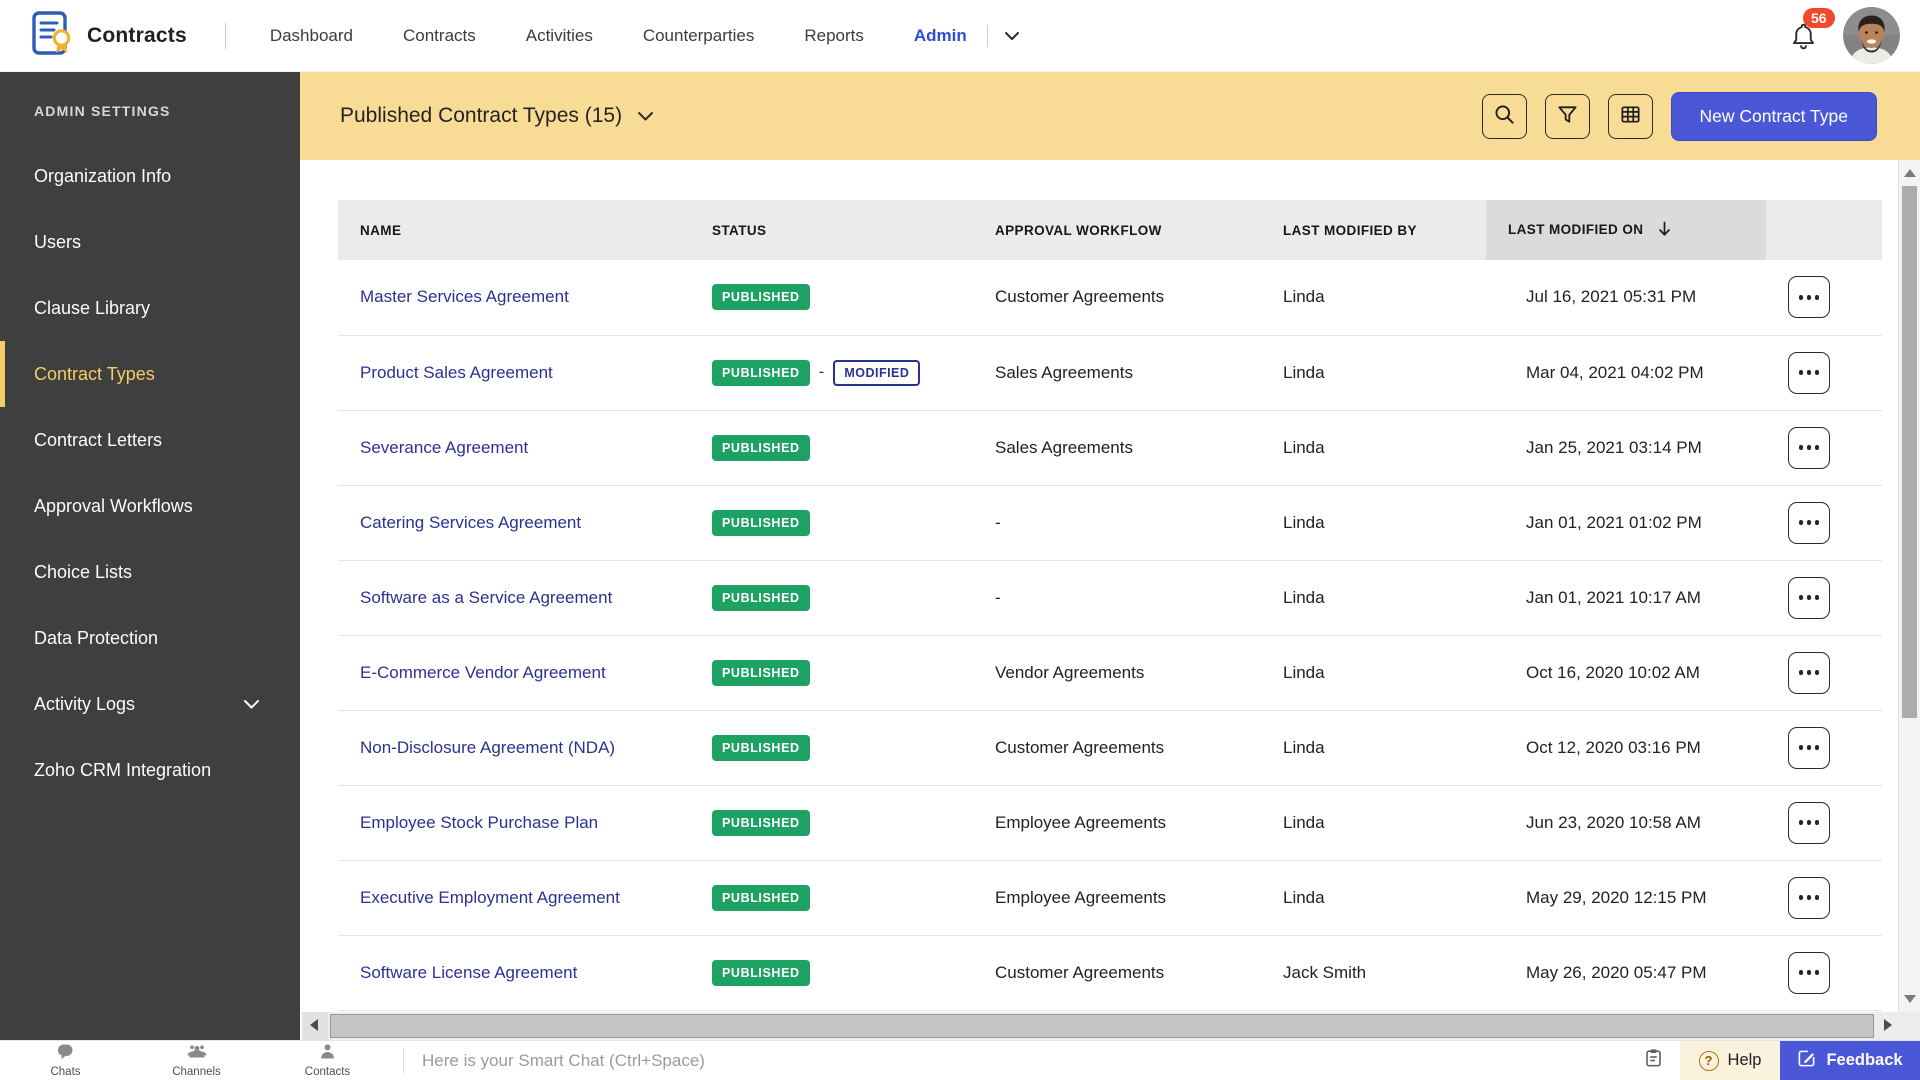 The height and width of the screenshot is (1080, 1920). Describe the element at coordinates (1012, 36) in the screenshot. I see `admin-chevron-down-icon` at that location.